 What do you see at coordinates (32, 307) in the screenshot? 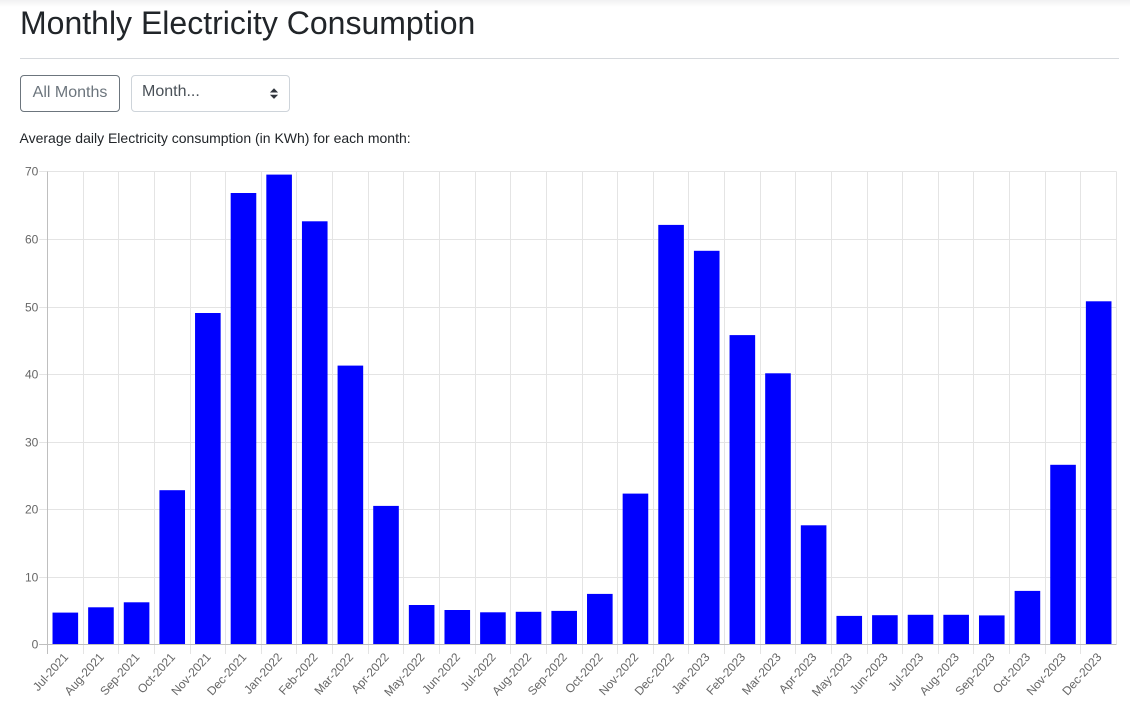
I see `svg-text: 50` at bounding box center [32, 307].